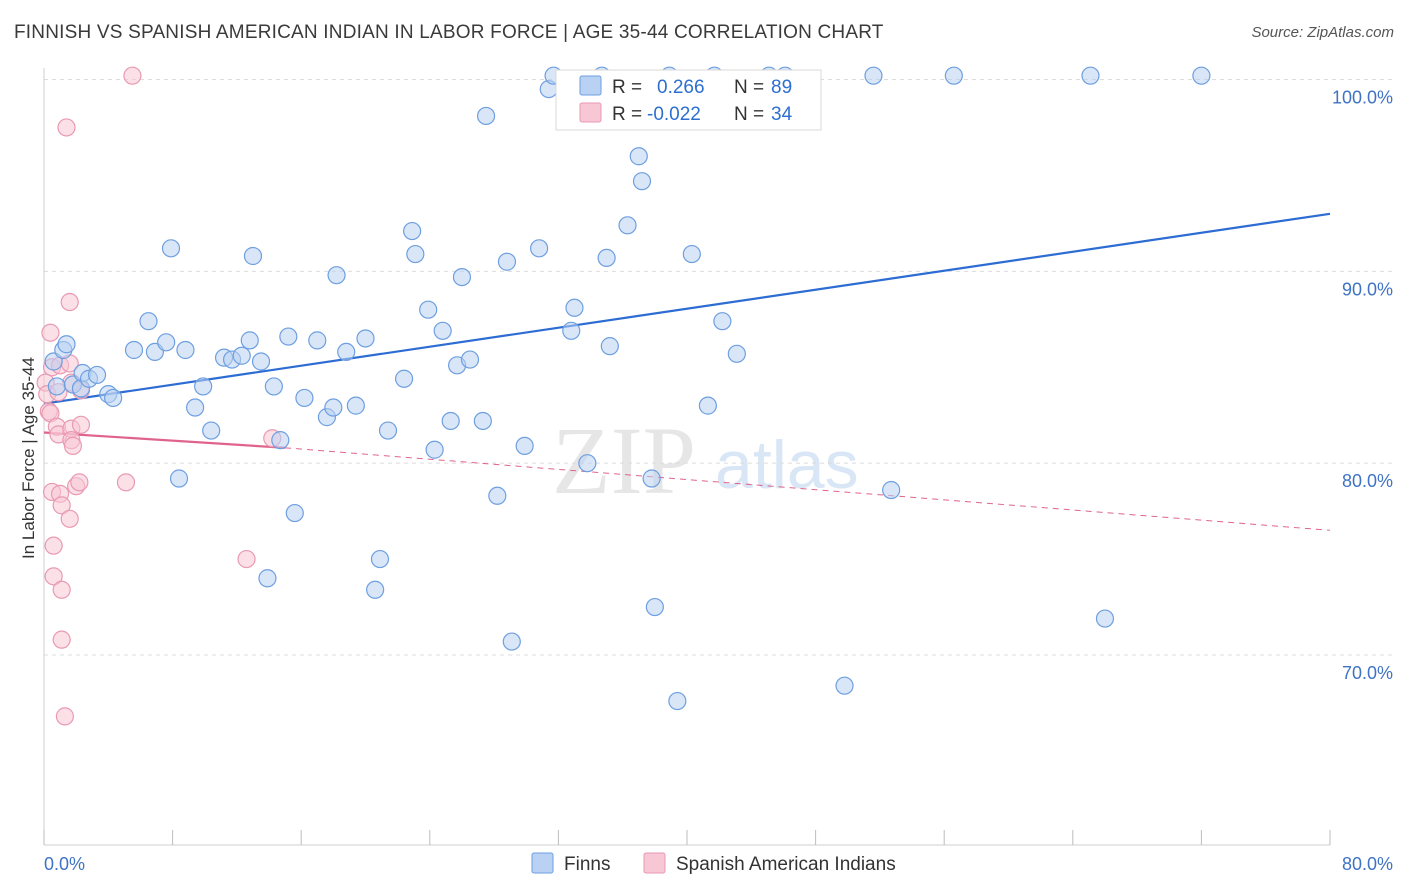 This screenshot has width=1406, height=892. Describe the element at coordinates (1367, 289) in the screenshot. I see `y-tick-label: 90.0%` at that location.